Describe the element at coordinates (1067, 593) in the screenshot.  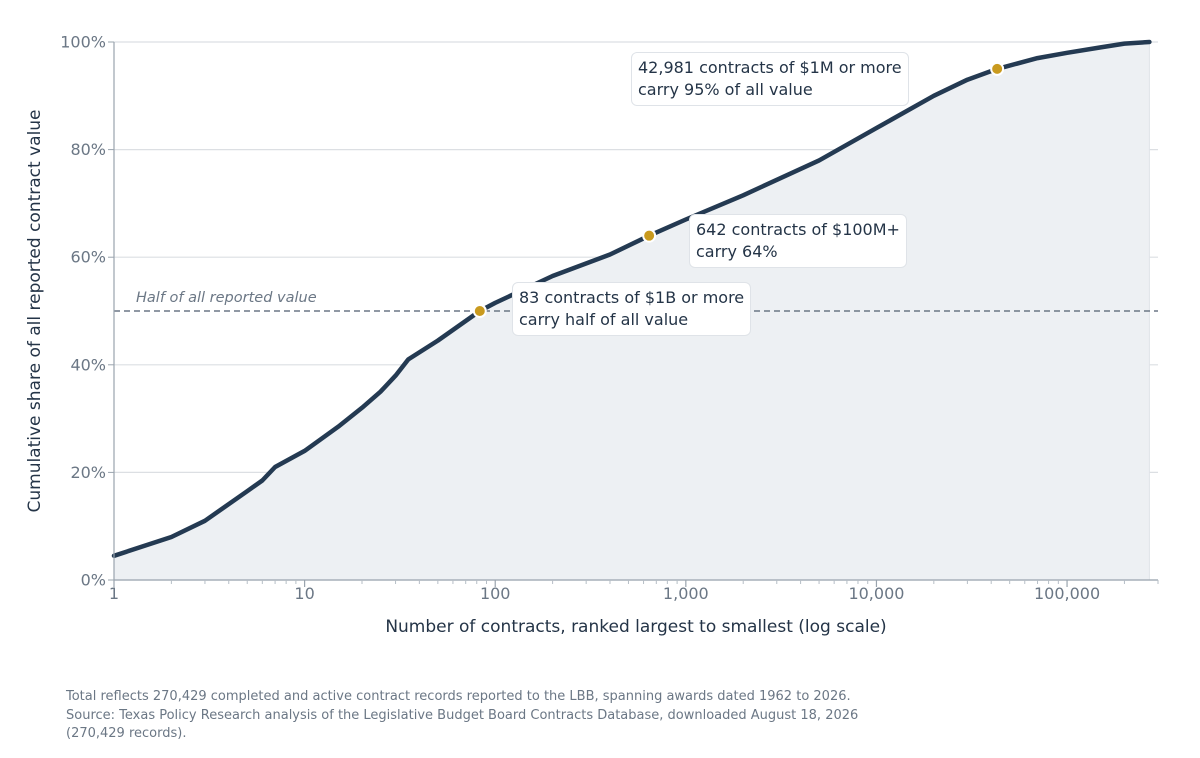
I see `x-tick-label: 100,000` at that location.